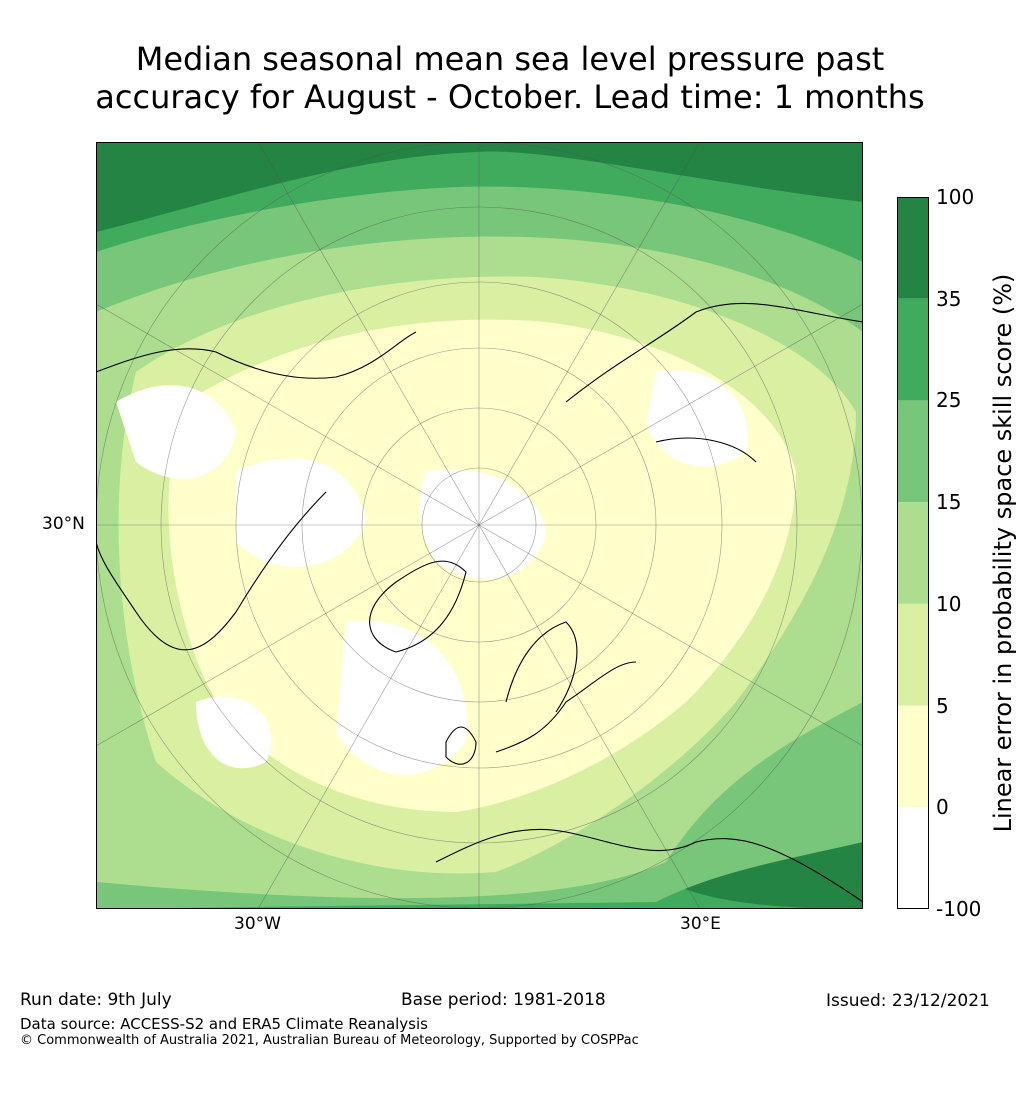 The height and width of the screenshot is (1095, 1020). Describe the element at coordinates (96, 1000) in the screenshot. I see `run-date: Run date: 9th July` at that location.